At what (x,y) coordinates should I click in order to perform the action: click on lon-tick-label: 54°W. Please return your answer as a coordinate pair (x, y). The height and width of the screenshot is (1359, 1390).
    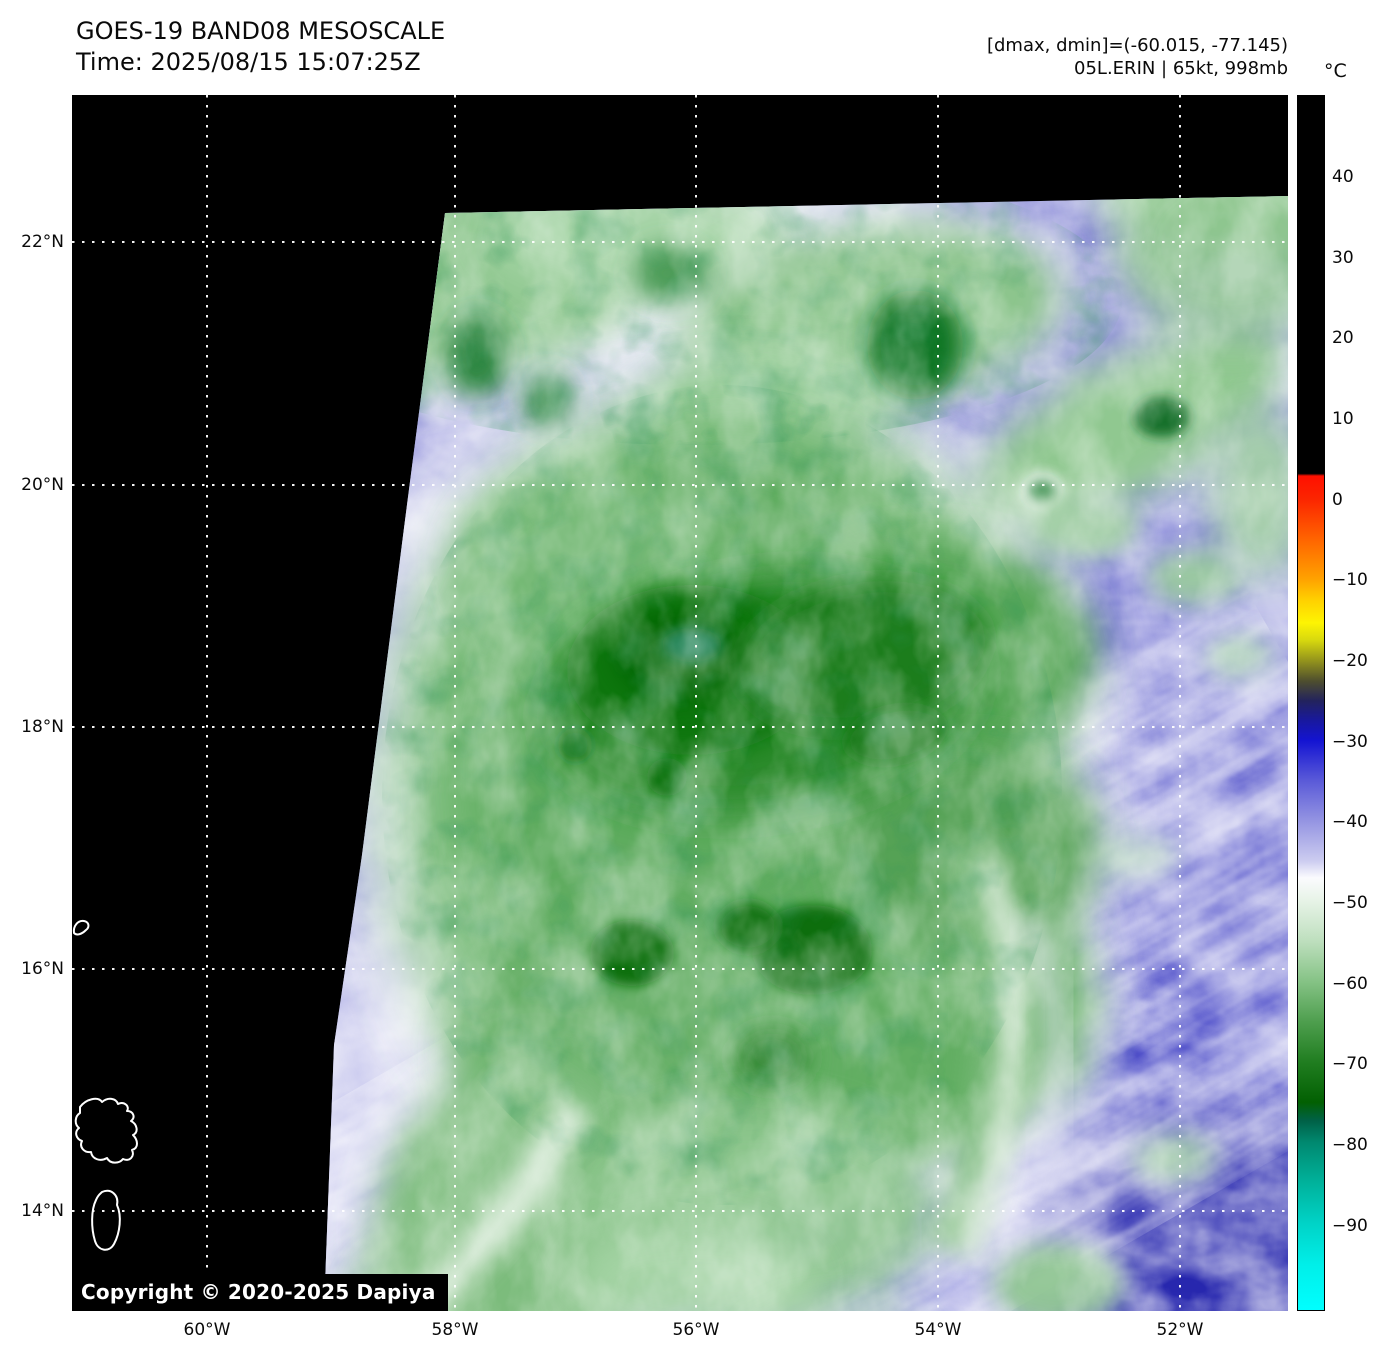
    Looking at the image, I should click on (938, 1330).